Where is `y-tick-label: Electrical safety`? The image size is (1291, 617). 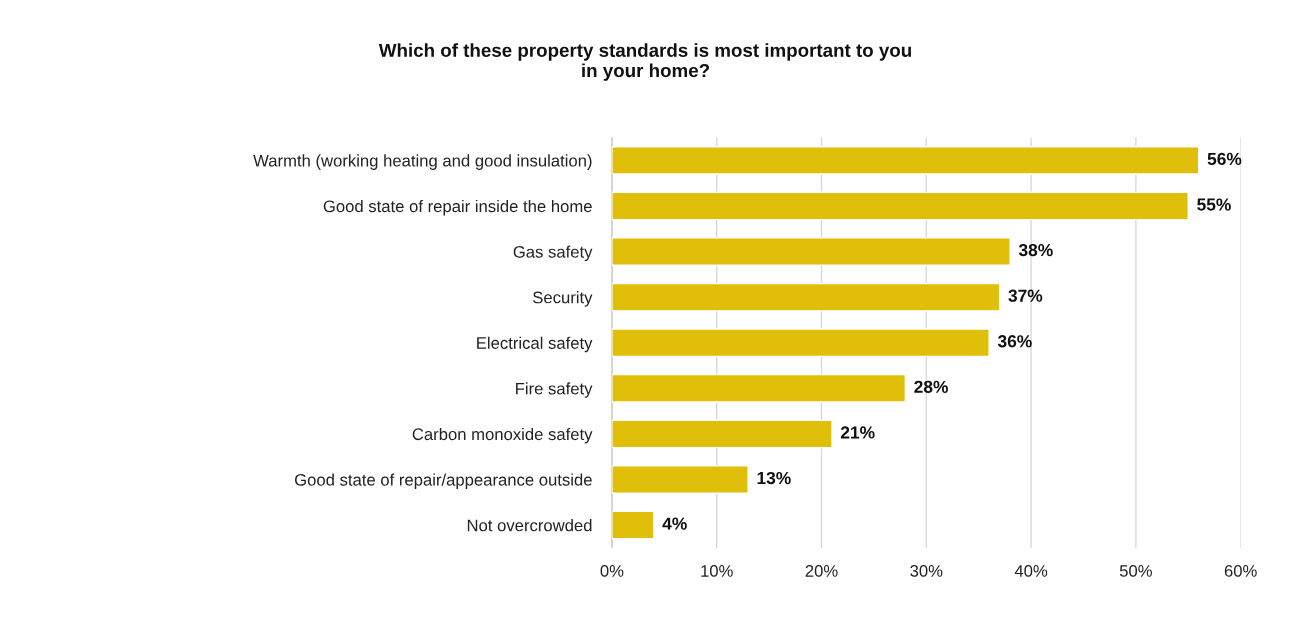
y-tick-label: Electrical safety is located at coordinates (535, 344).